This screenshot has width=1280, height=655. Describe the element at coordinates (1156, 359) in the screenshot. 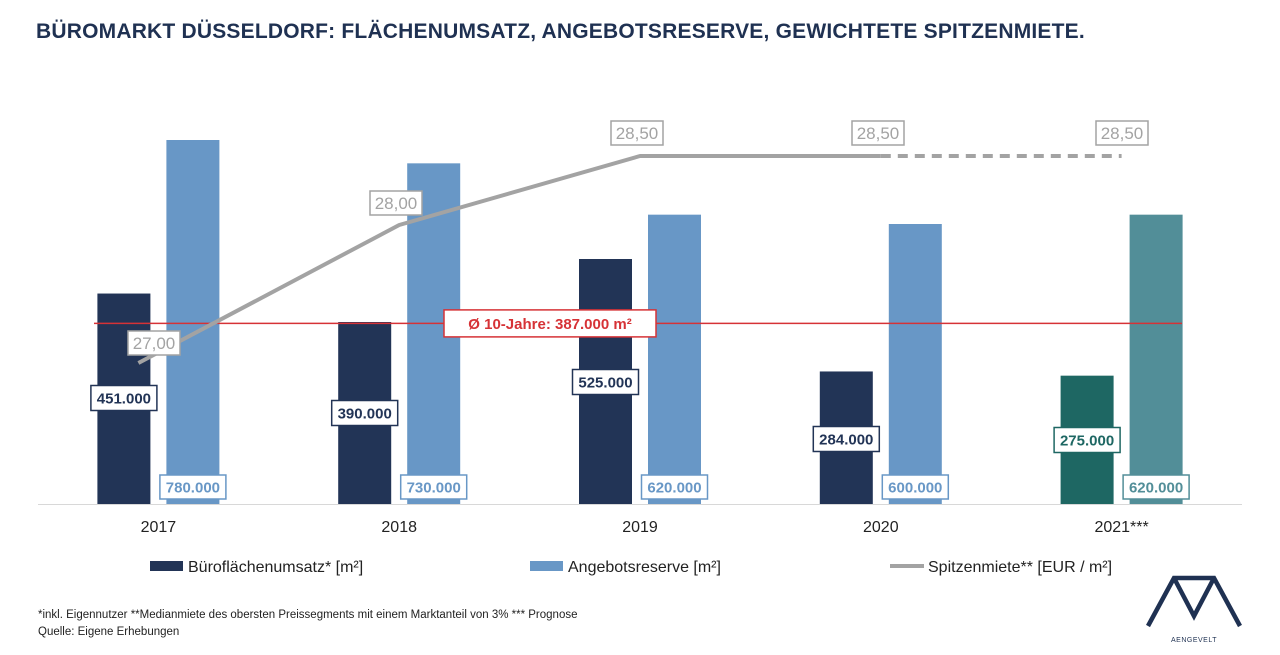

I see `bar-reserve-2021***` at that location.